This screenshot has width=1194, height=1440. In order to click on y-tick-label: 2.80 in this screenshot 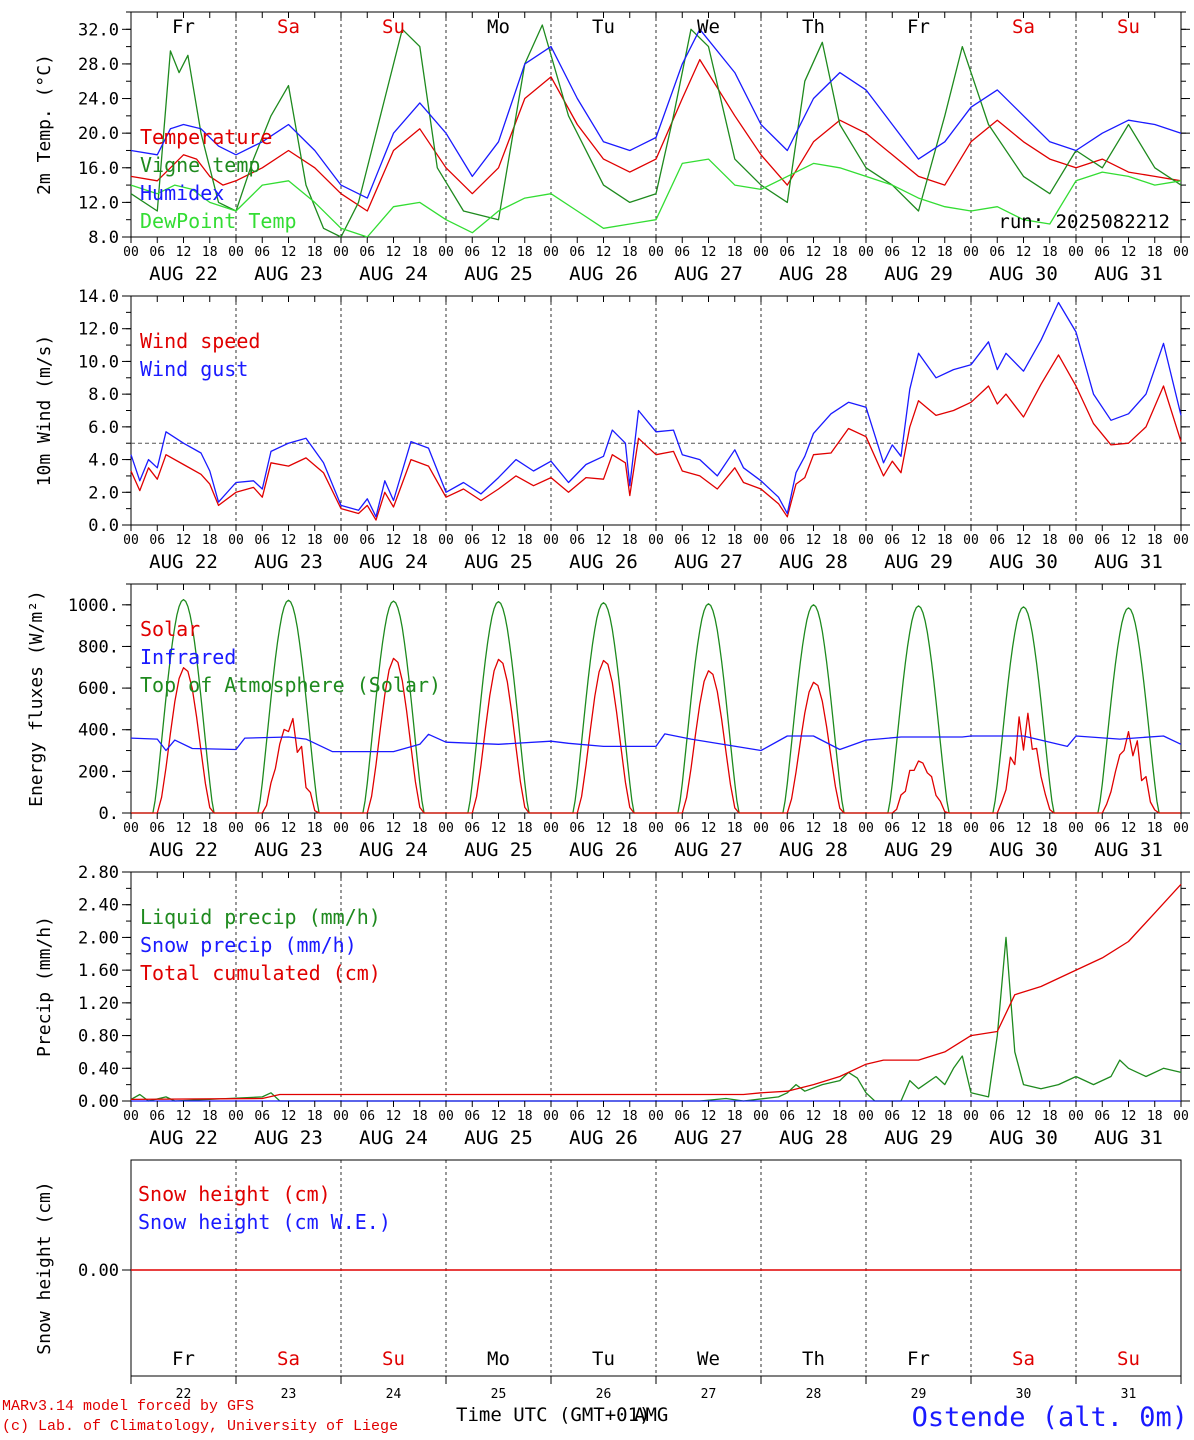, I will do `click(98, 873)`.